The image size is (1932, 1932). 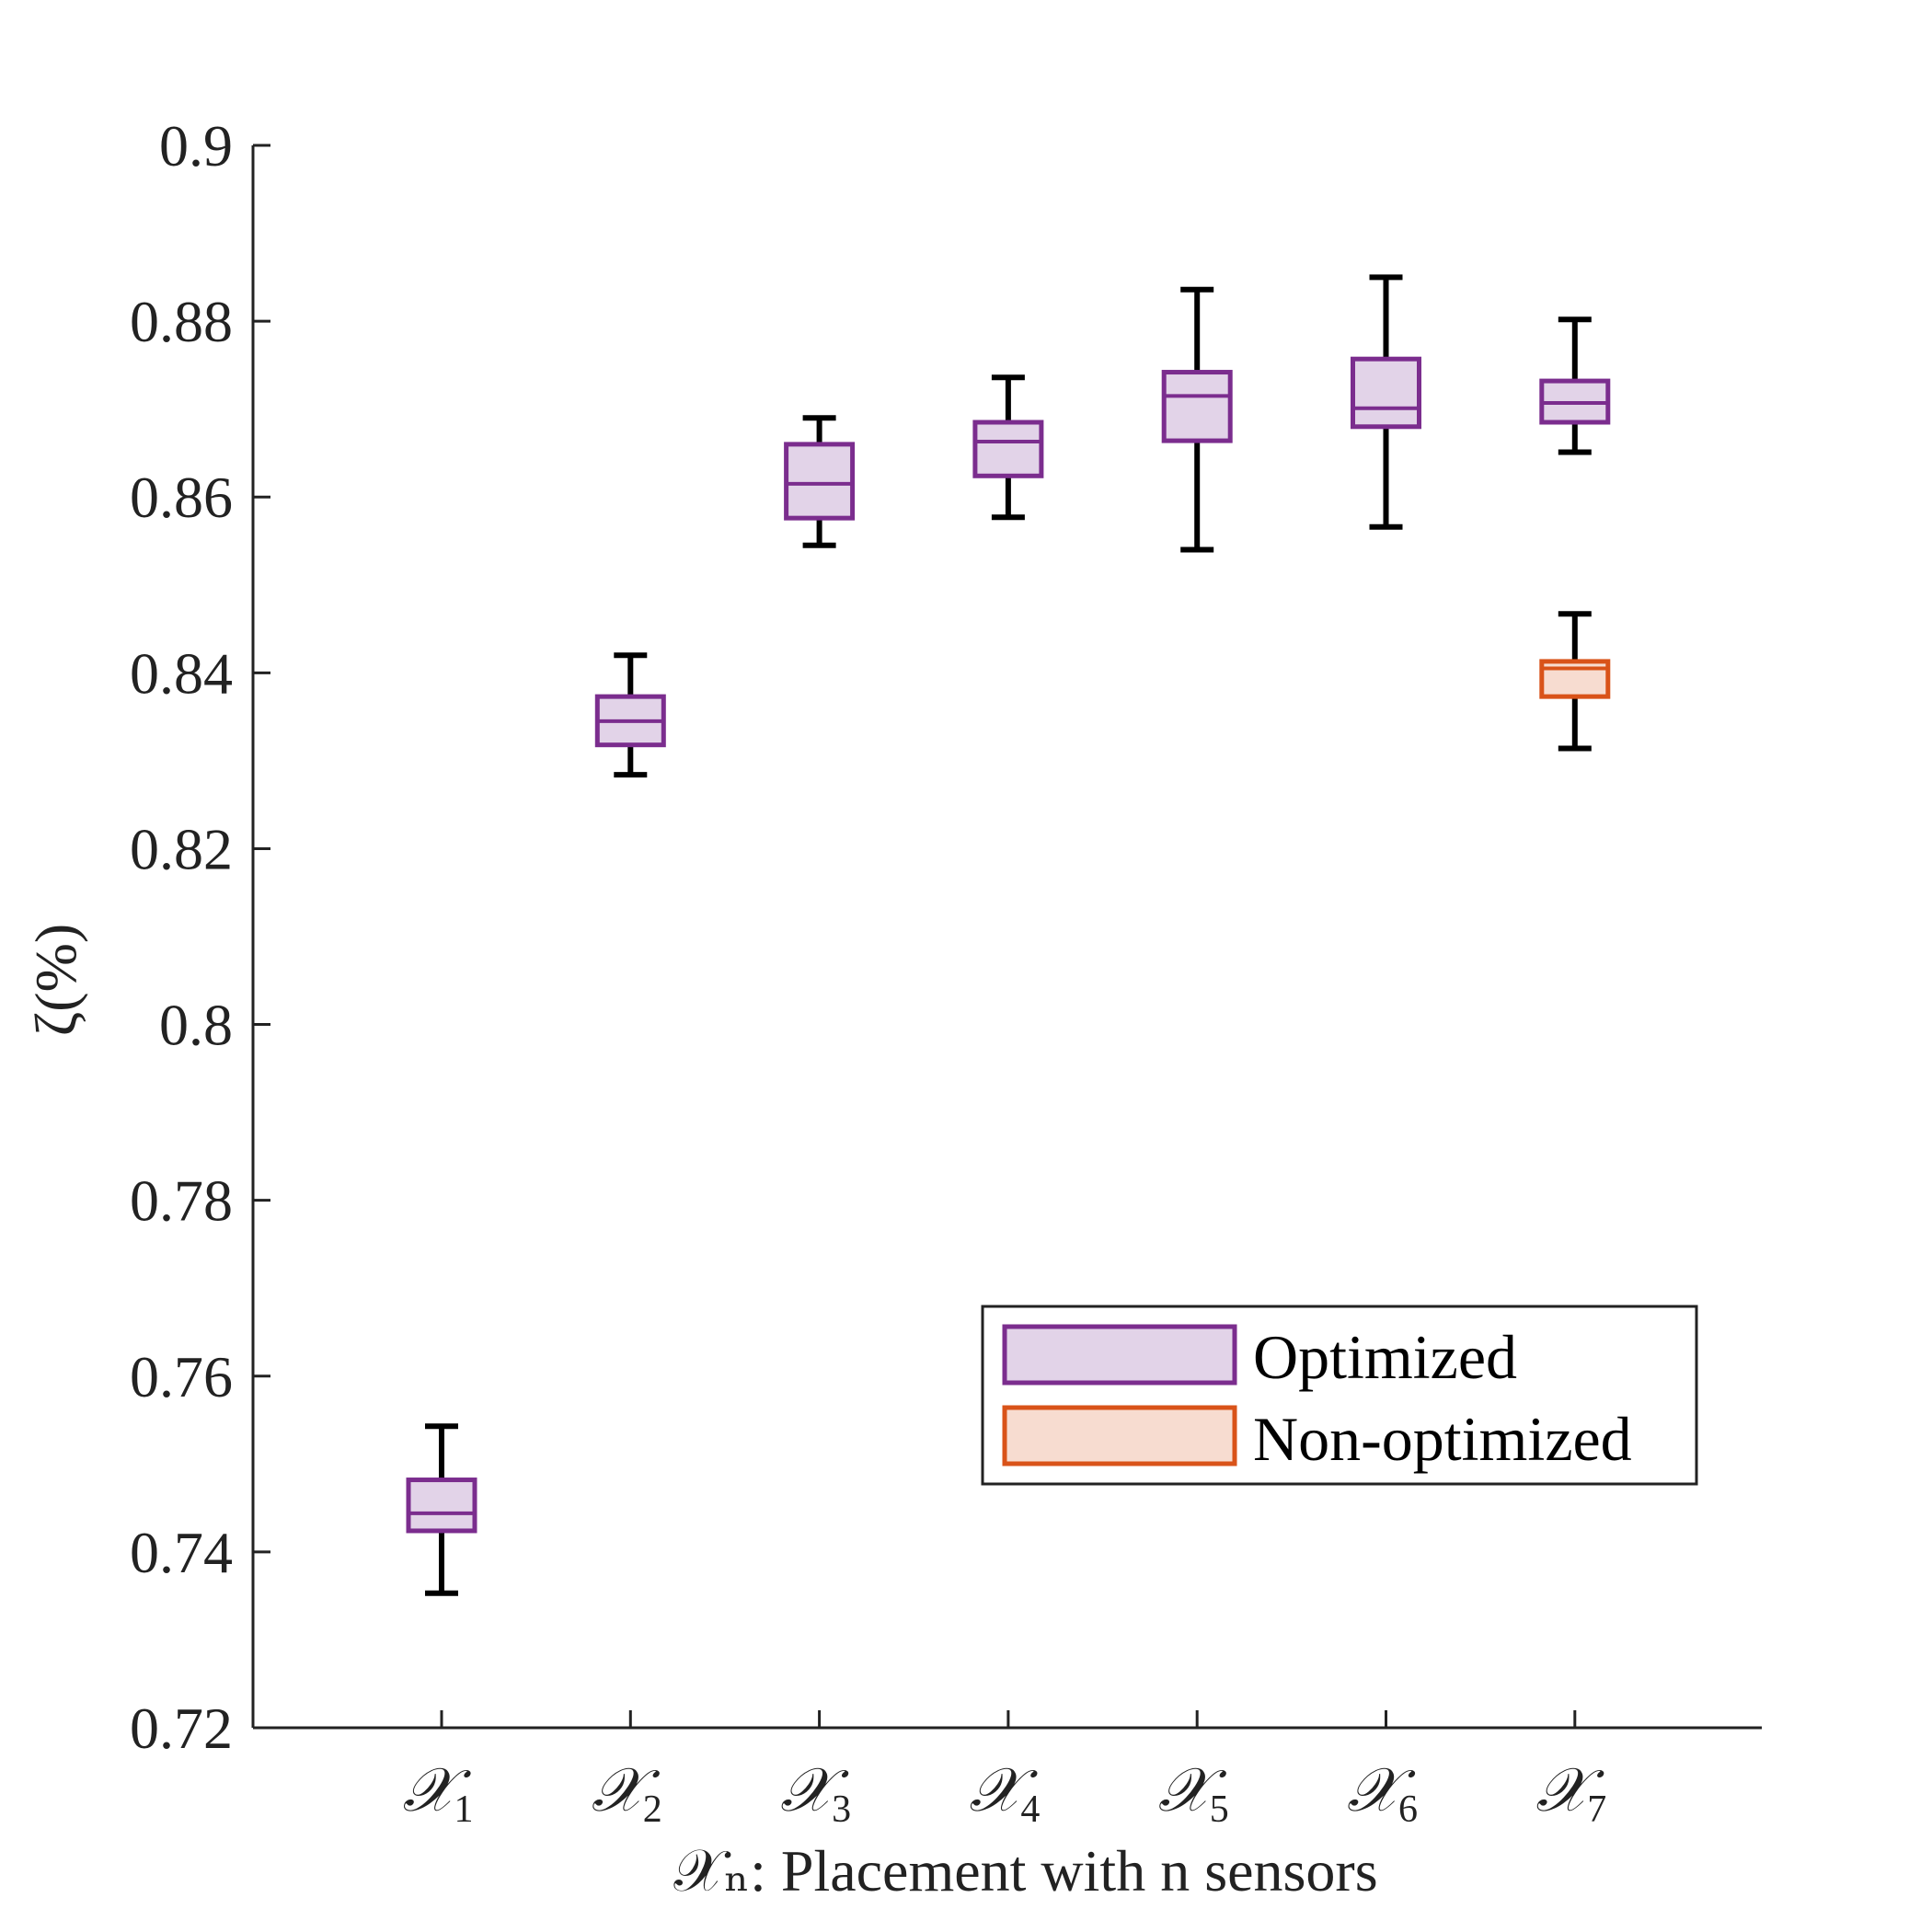 What do you see at coordinates (181, 1201) in the screenshot?
I see `y-tick-label: 0.78` at bounding box center [181, 1201].